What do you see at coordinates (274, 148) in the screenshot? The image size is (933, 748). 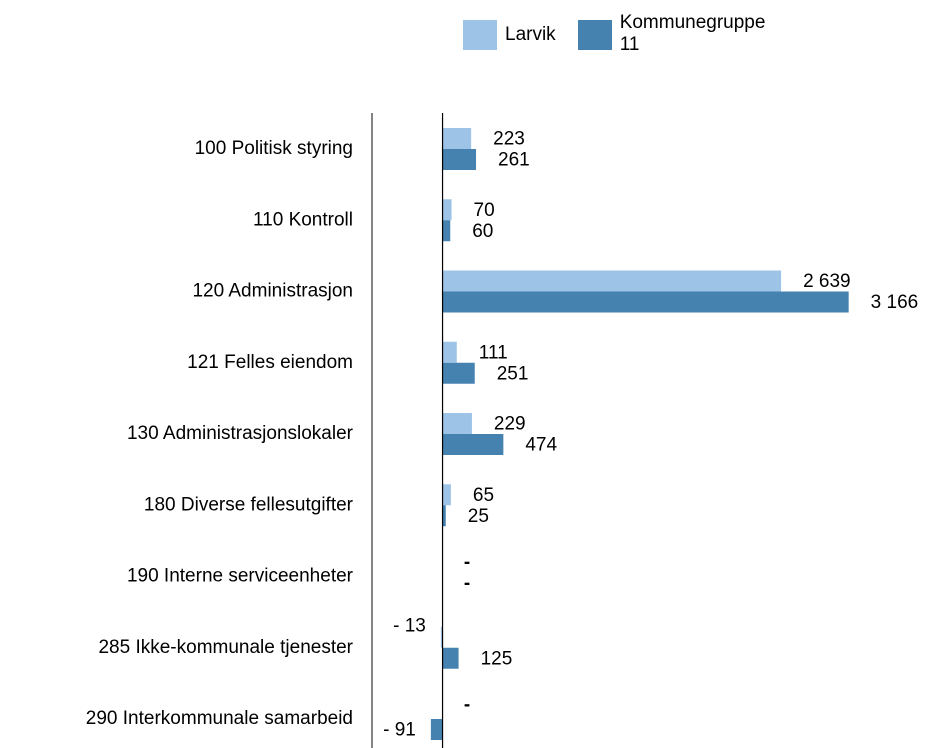 I see `category-label: 100 Politisk styring` at bounding box center [274, 148].